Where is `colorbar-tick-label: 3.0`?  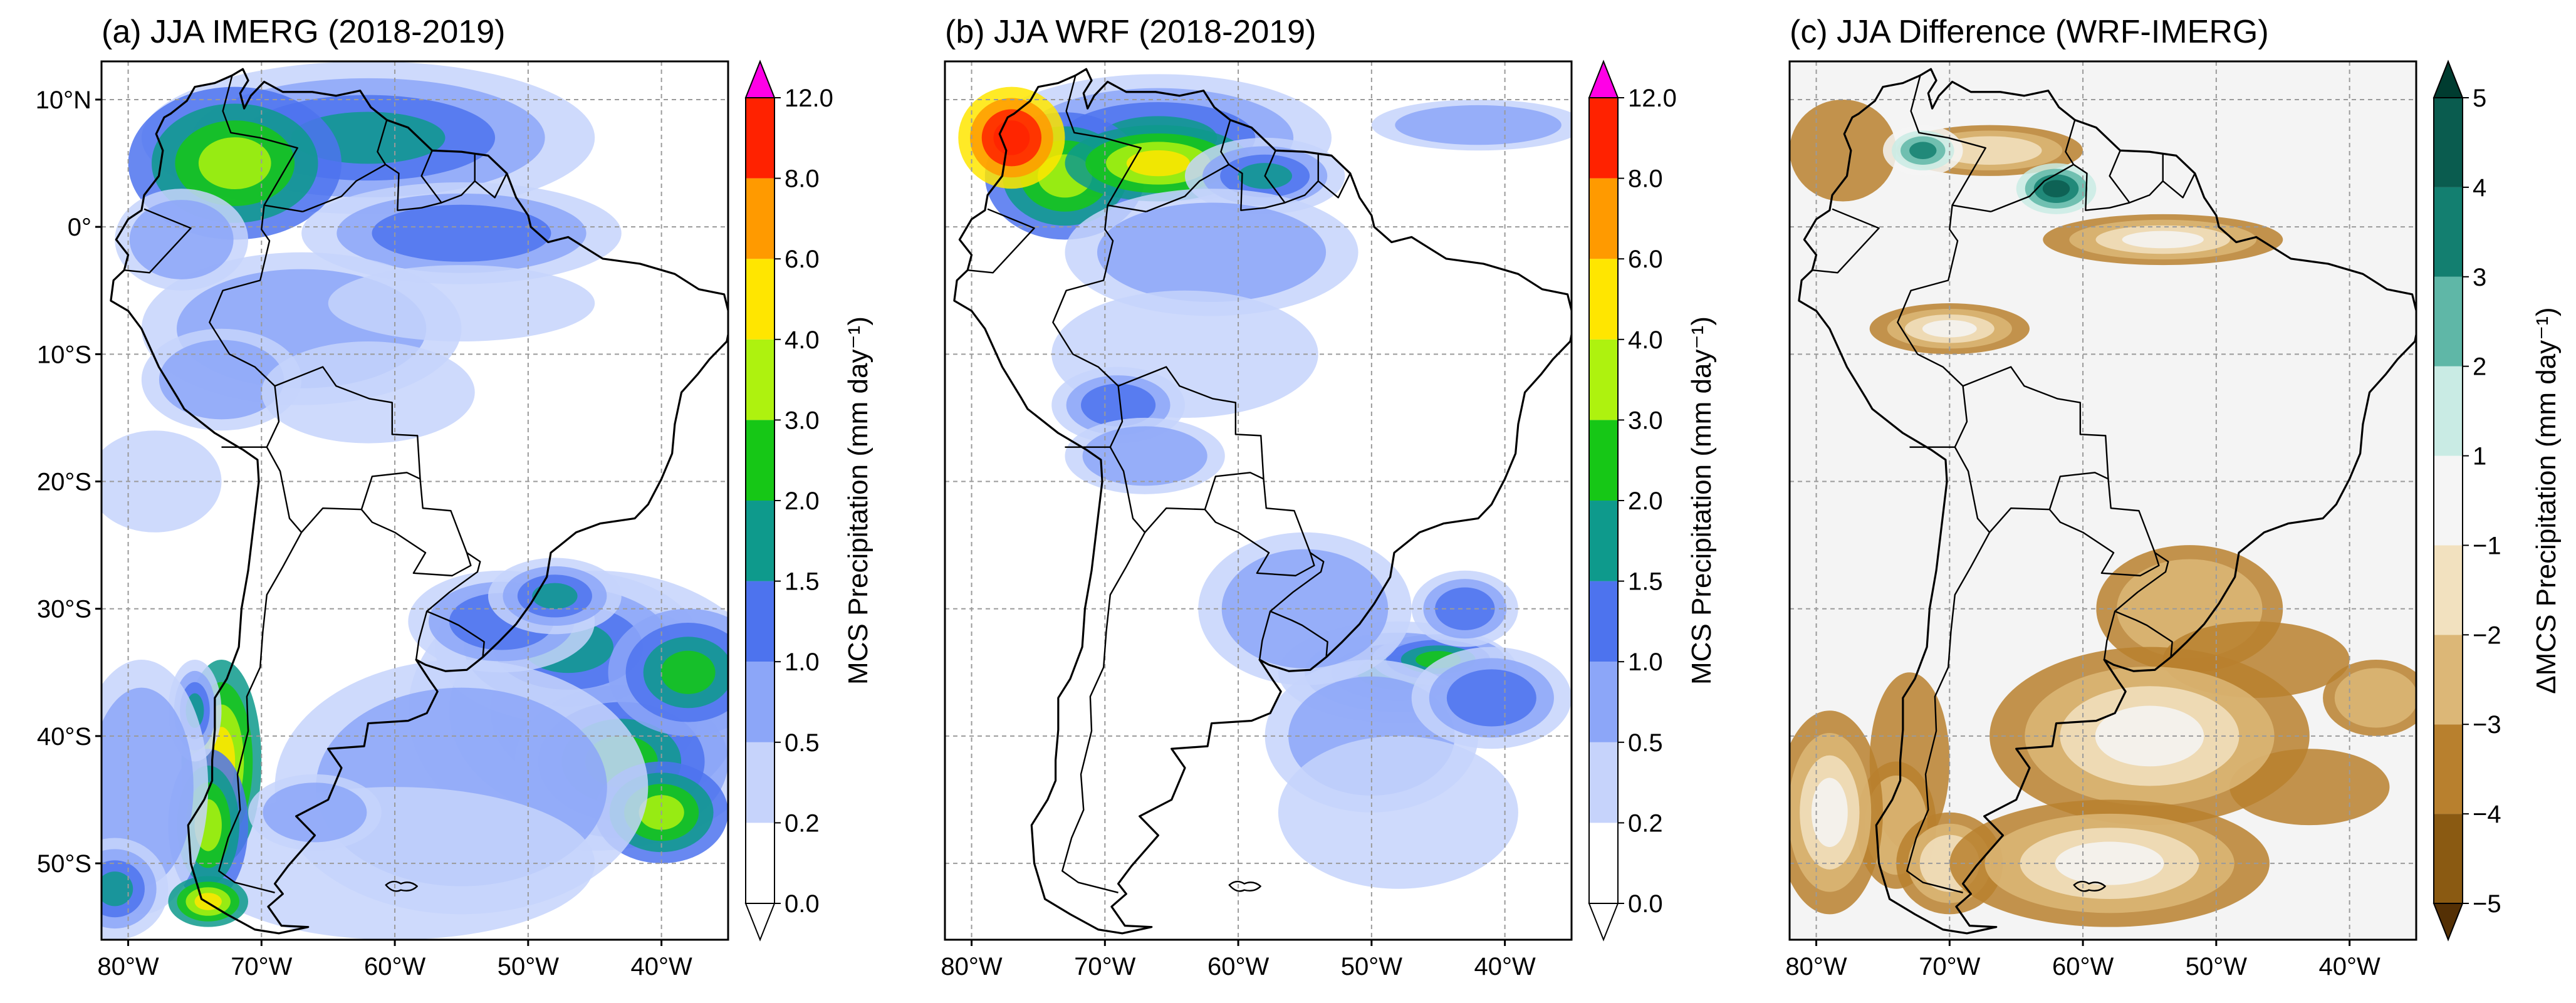 colorbar-tick-label: 3.0 is located at coordinates (1645, 420).